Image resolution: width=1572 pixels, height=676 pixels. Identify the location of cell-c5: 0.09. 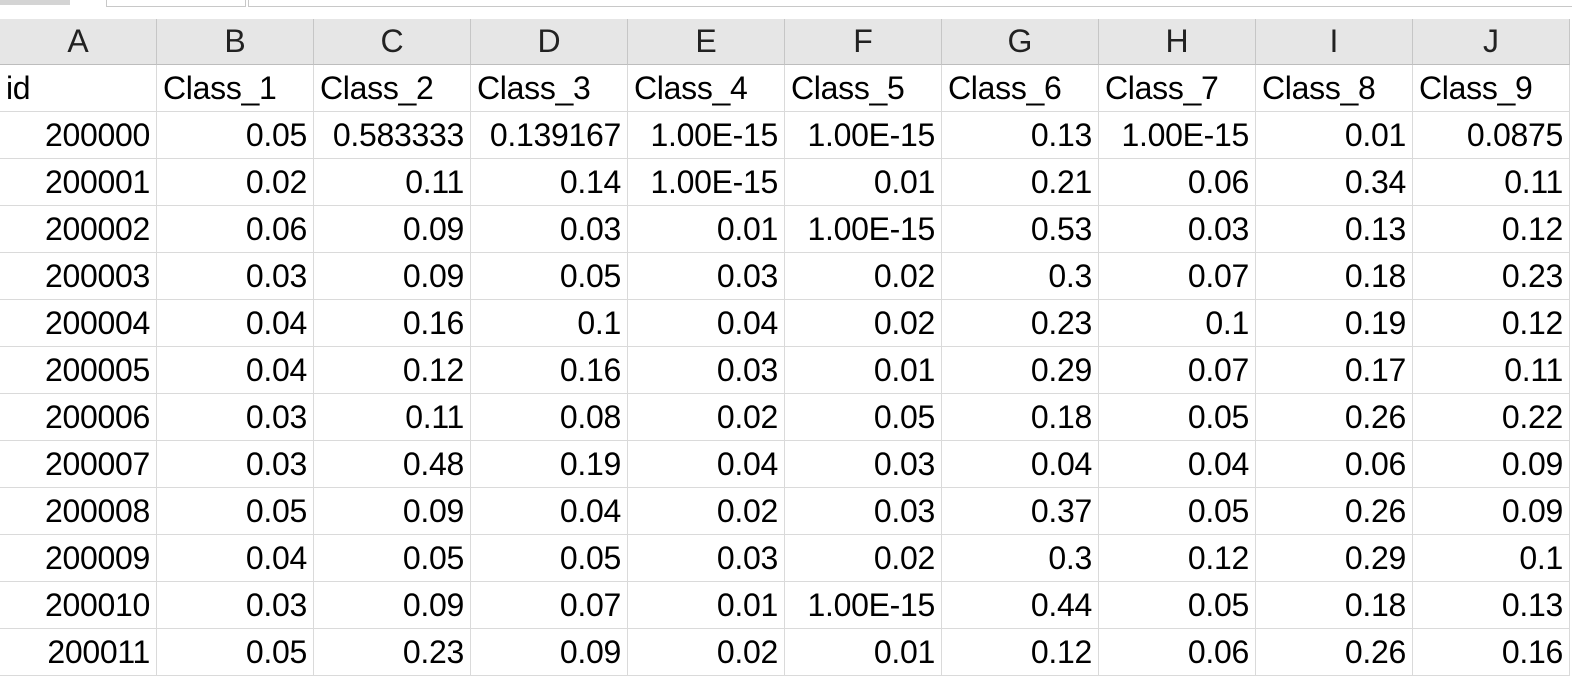
(392, 276).